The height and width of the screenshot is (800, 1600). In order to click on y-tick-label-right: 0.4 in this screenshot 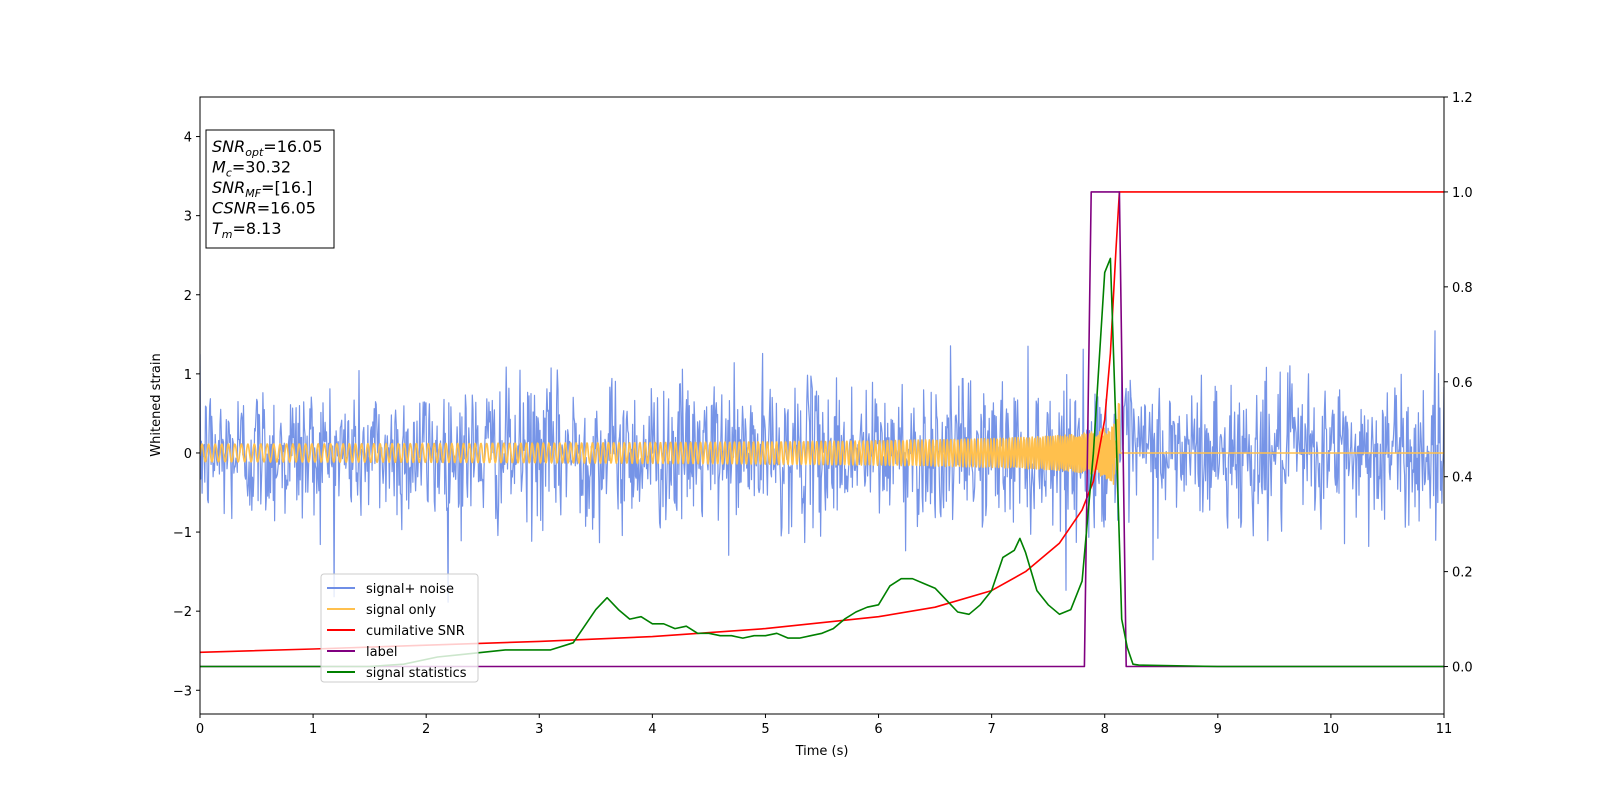, I will do `click(1462, 478)`.